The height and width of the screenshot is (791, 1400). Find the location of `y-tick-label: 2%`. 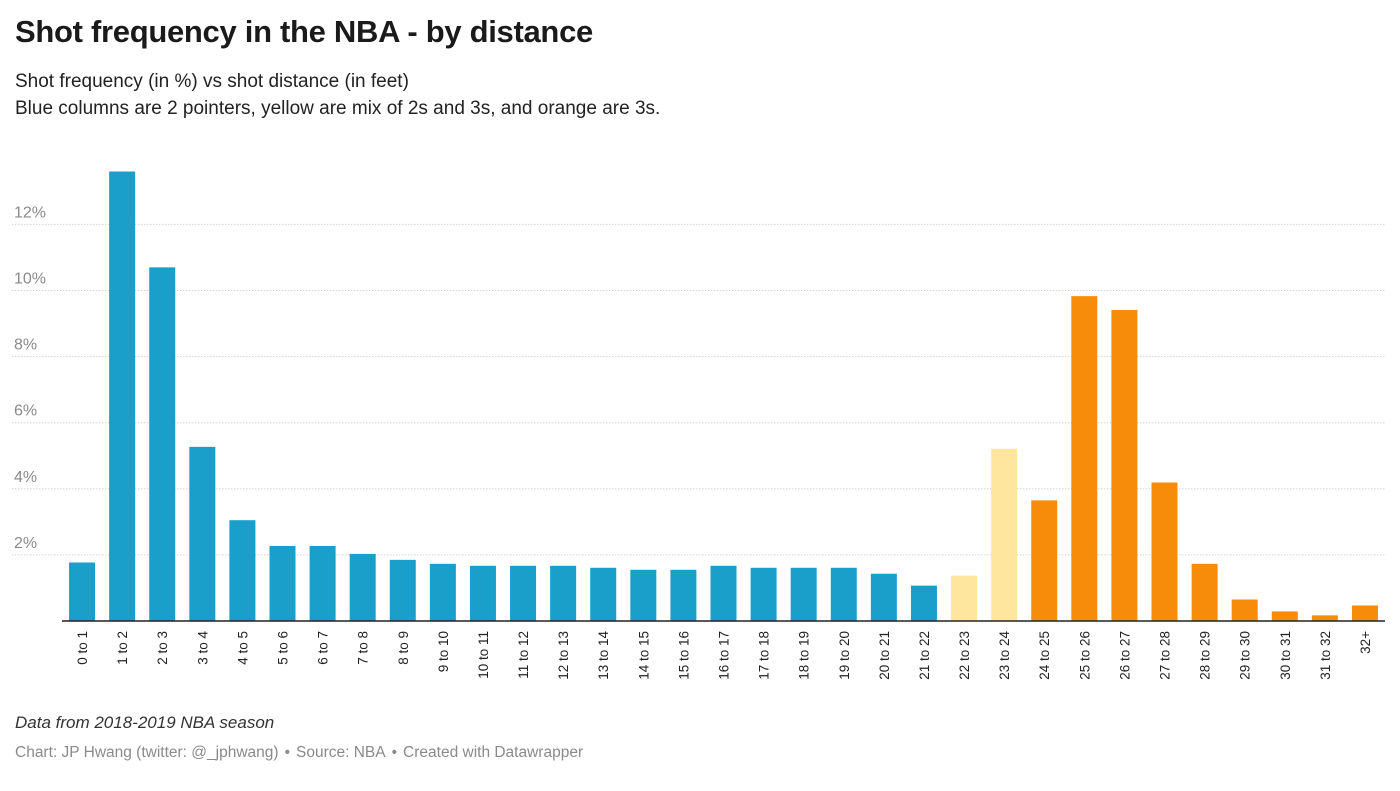

y-tick-label: 2% is located at coordinates (25, 543).